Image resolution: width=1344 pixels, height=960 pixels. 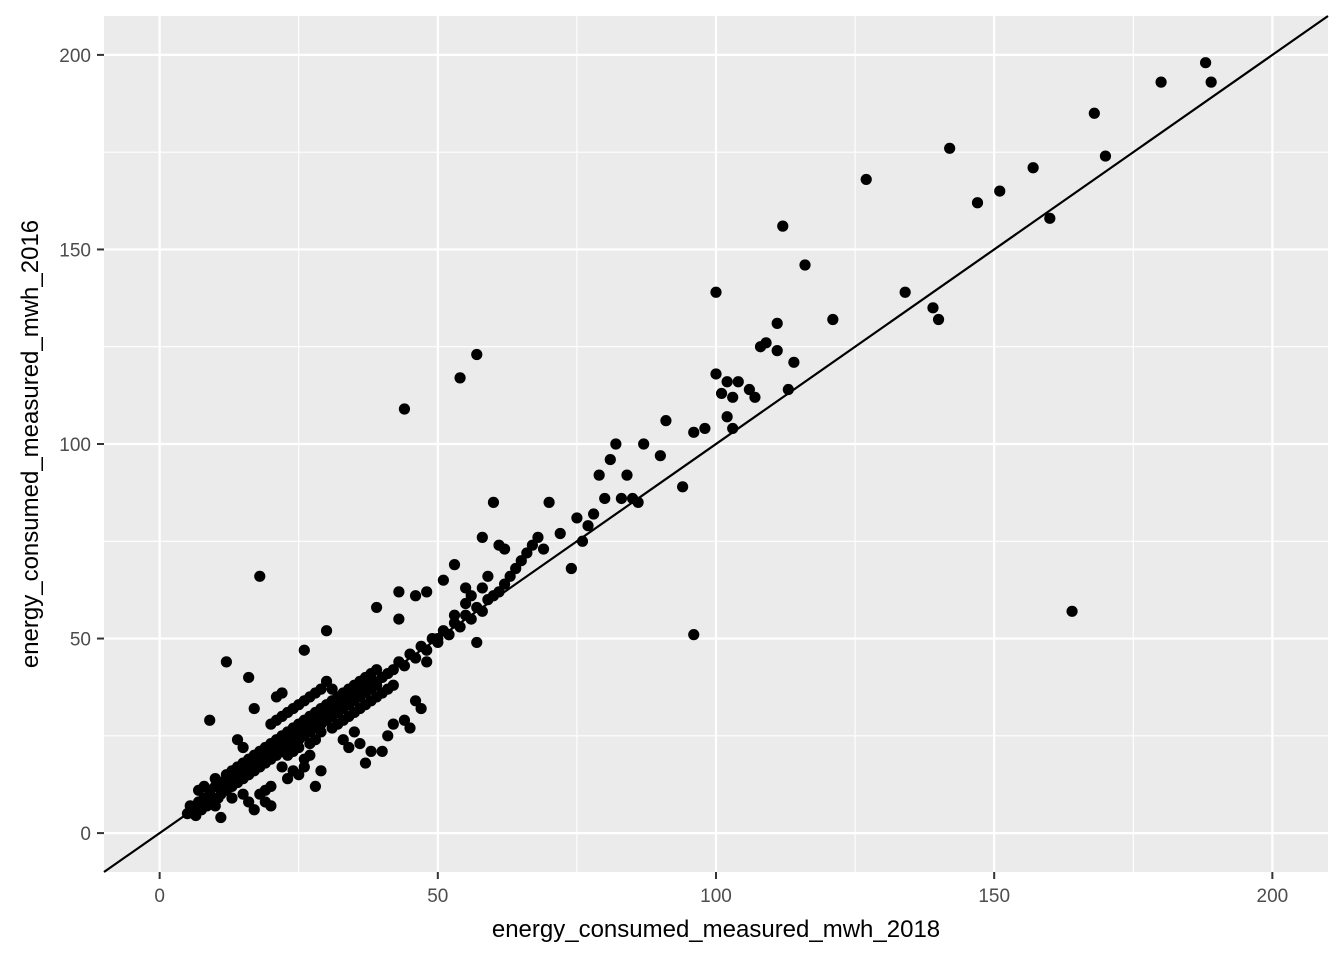 What do you see at coordinates (1273, 896) in the screenshot?
I see `x-tick-label: 200` at bounding box center [1273, 896].